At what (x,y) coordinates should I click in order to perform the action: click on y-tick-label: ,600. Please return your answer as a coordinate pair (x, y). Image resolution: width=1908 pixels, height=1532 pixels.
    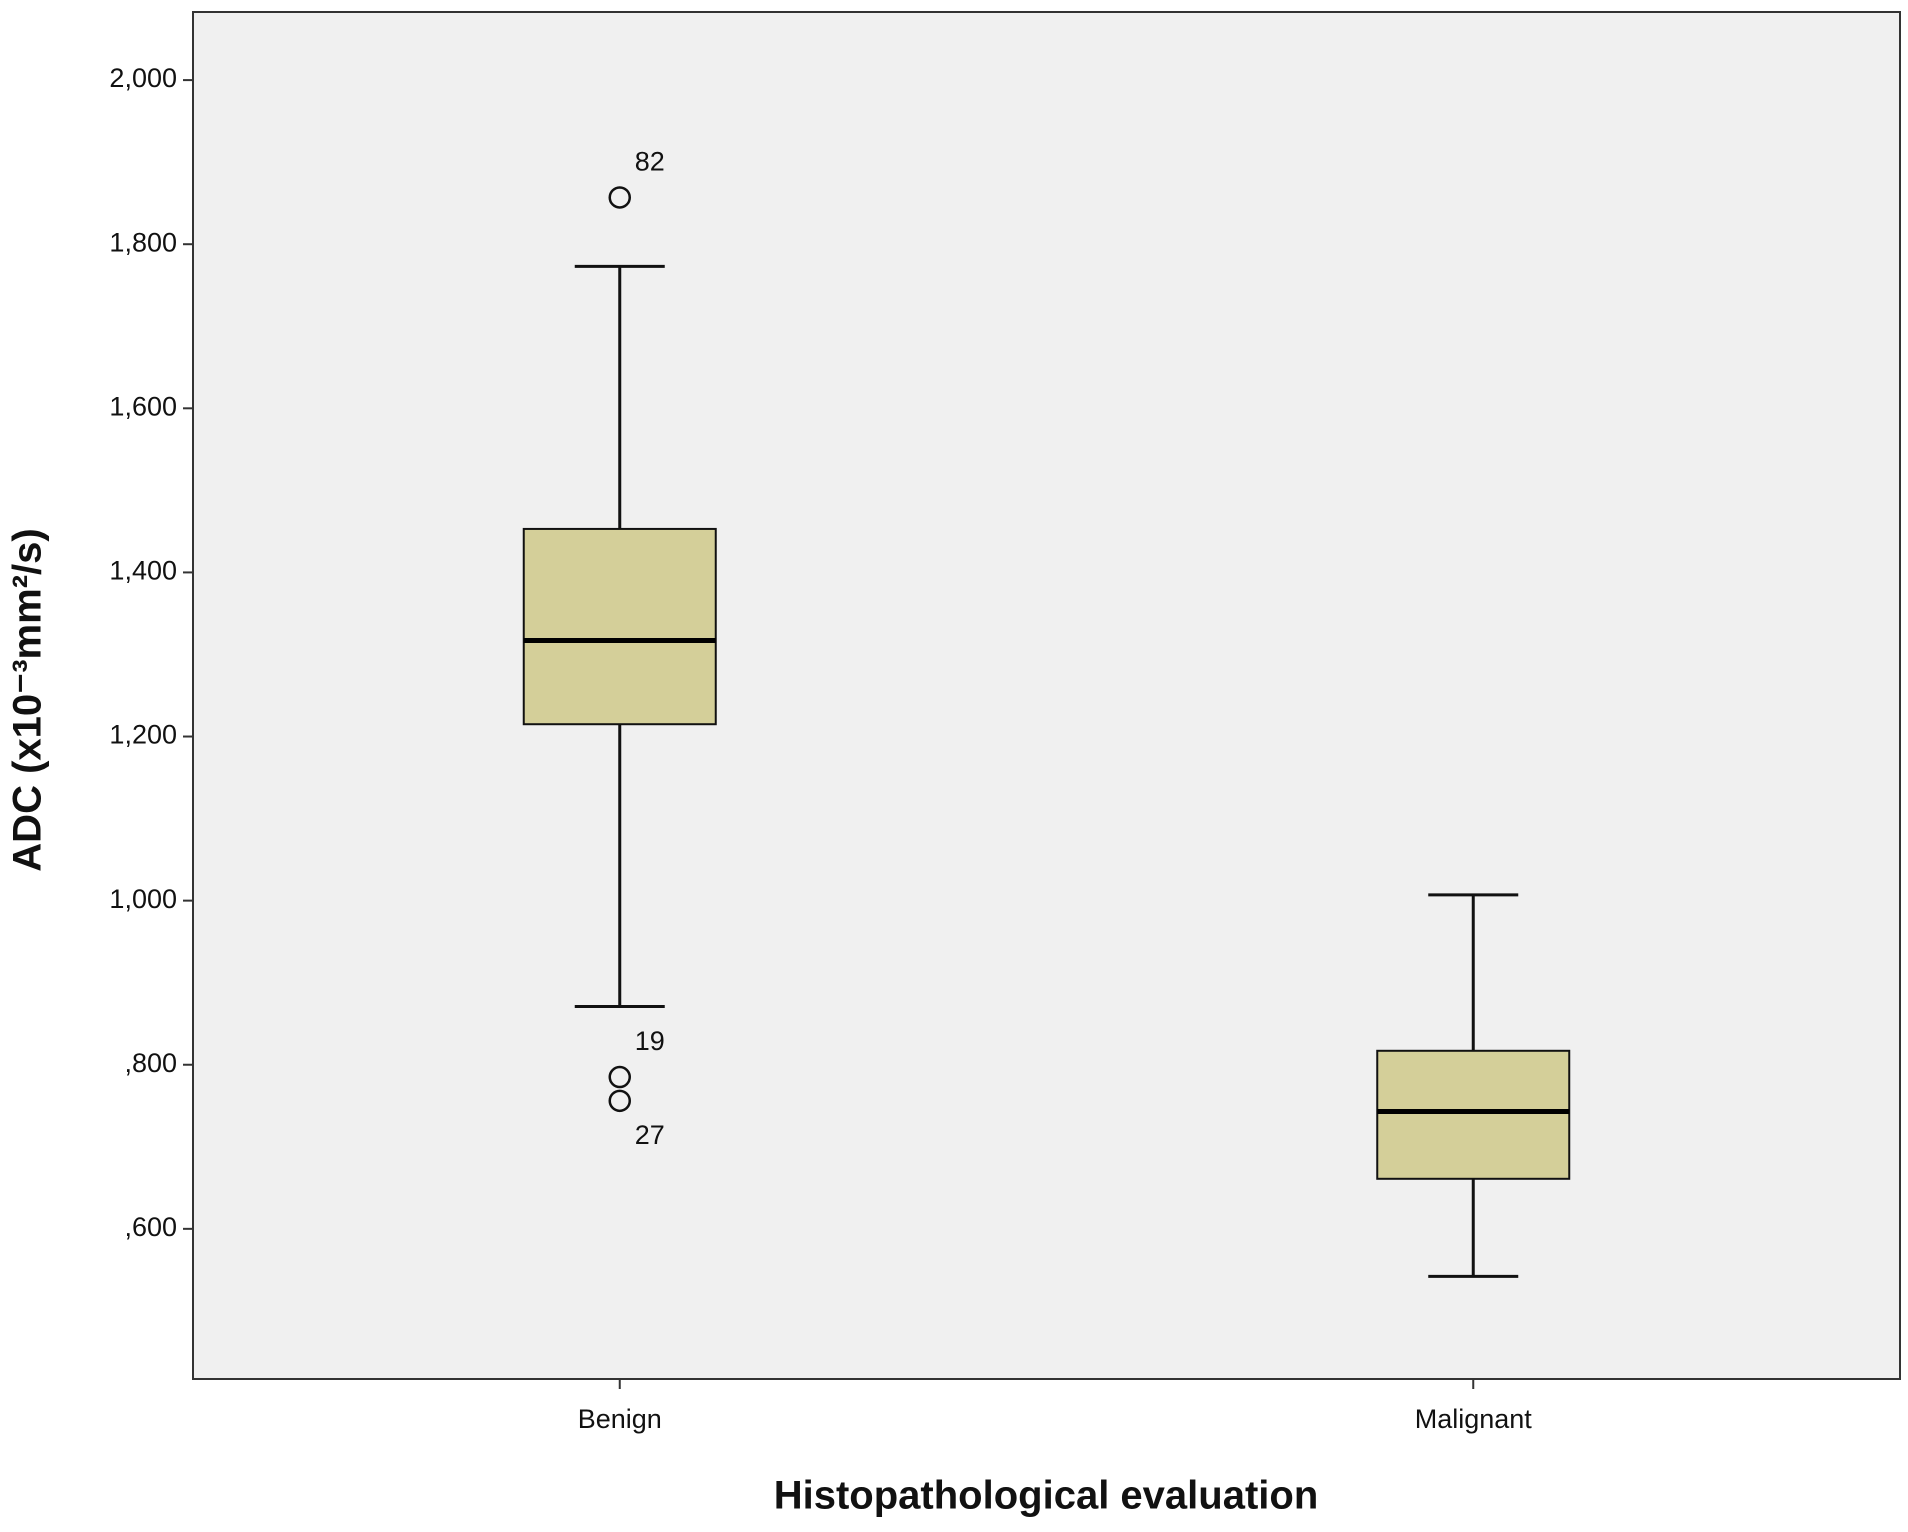
    Looking at the image, I should click on (150, 1227).